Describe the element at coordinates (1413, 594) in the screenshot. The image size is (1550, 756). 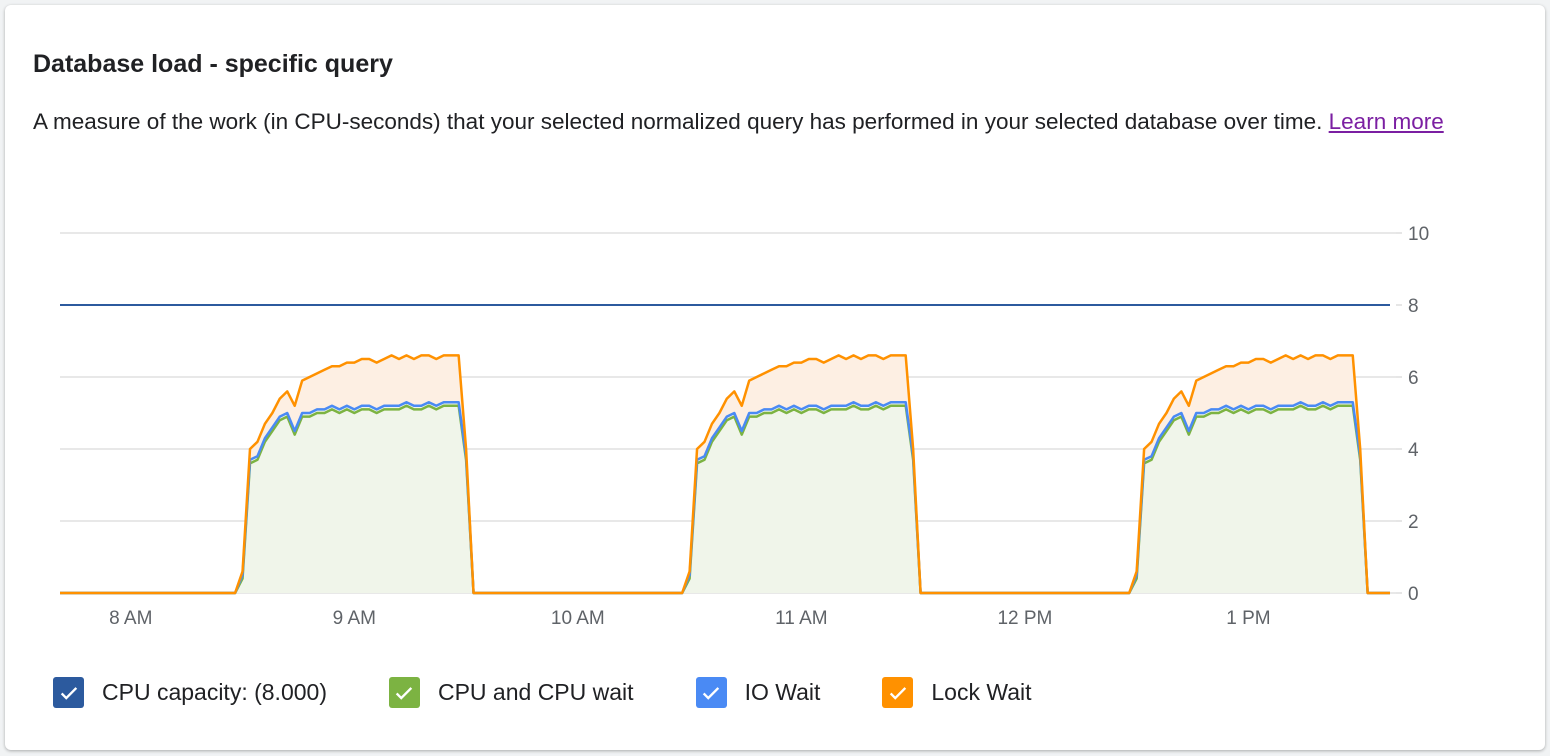
I see `y-tick-label: 0` at that location.